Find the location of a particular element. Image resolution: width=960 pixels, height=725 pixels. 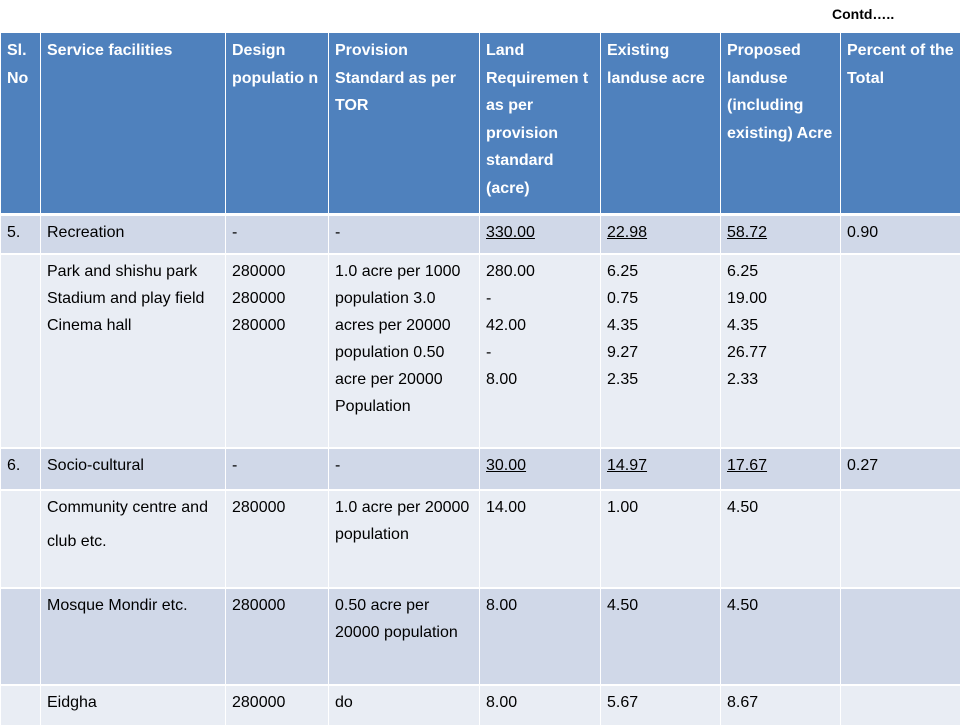

cell-proposed: 6.25 19.00 4.35 26.77 2.33 is located at coordinates (781, 351).